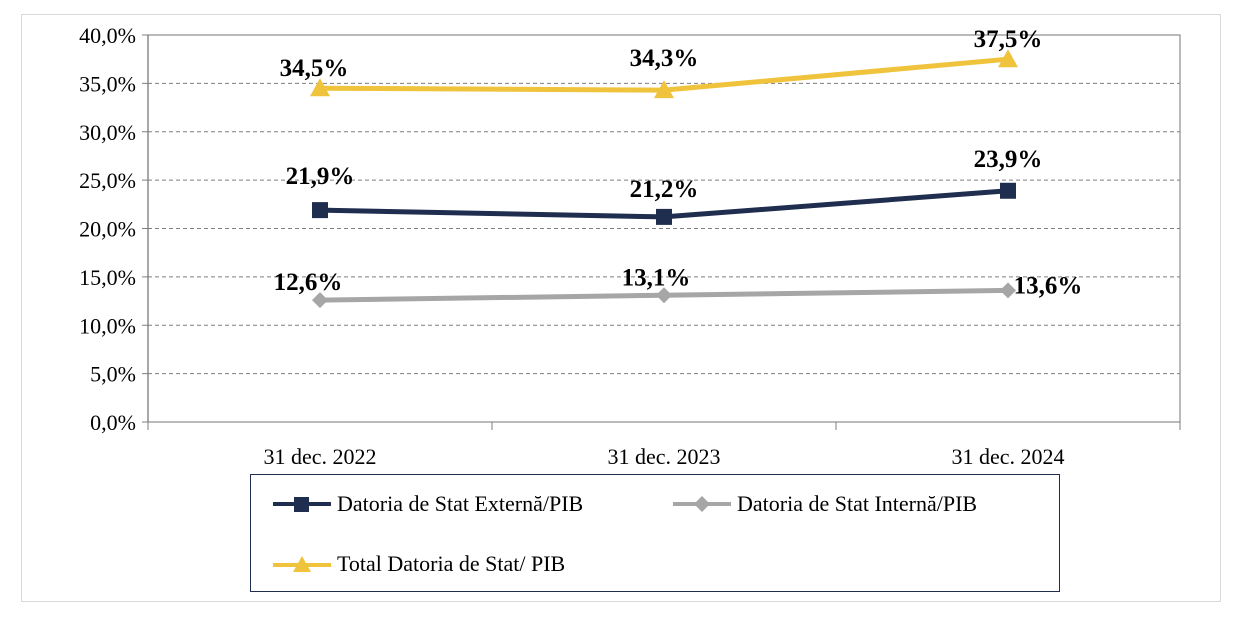 The height and width of the screenshot is (620, 1240). I want to click on y-tick-label: 20,0%, so click(107, 229).